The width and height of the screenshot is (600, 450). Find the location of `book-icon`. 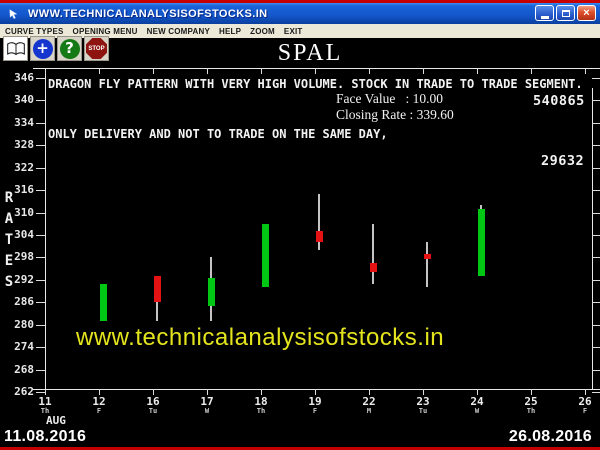

book-icon is located at coordinates (15, 48).